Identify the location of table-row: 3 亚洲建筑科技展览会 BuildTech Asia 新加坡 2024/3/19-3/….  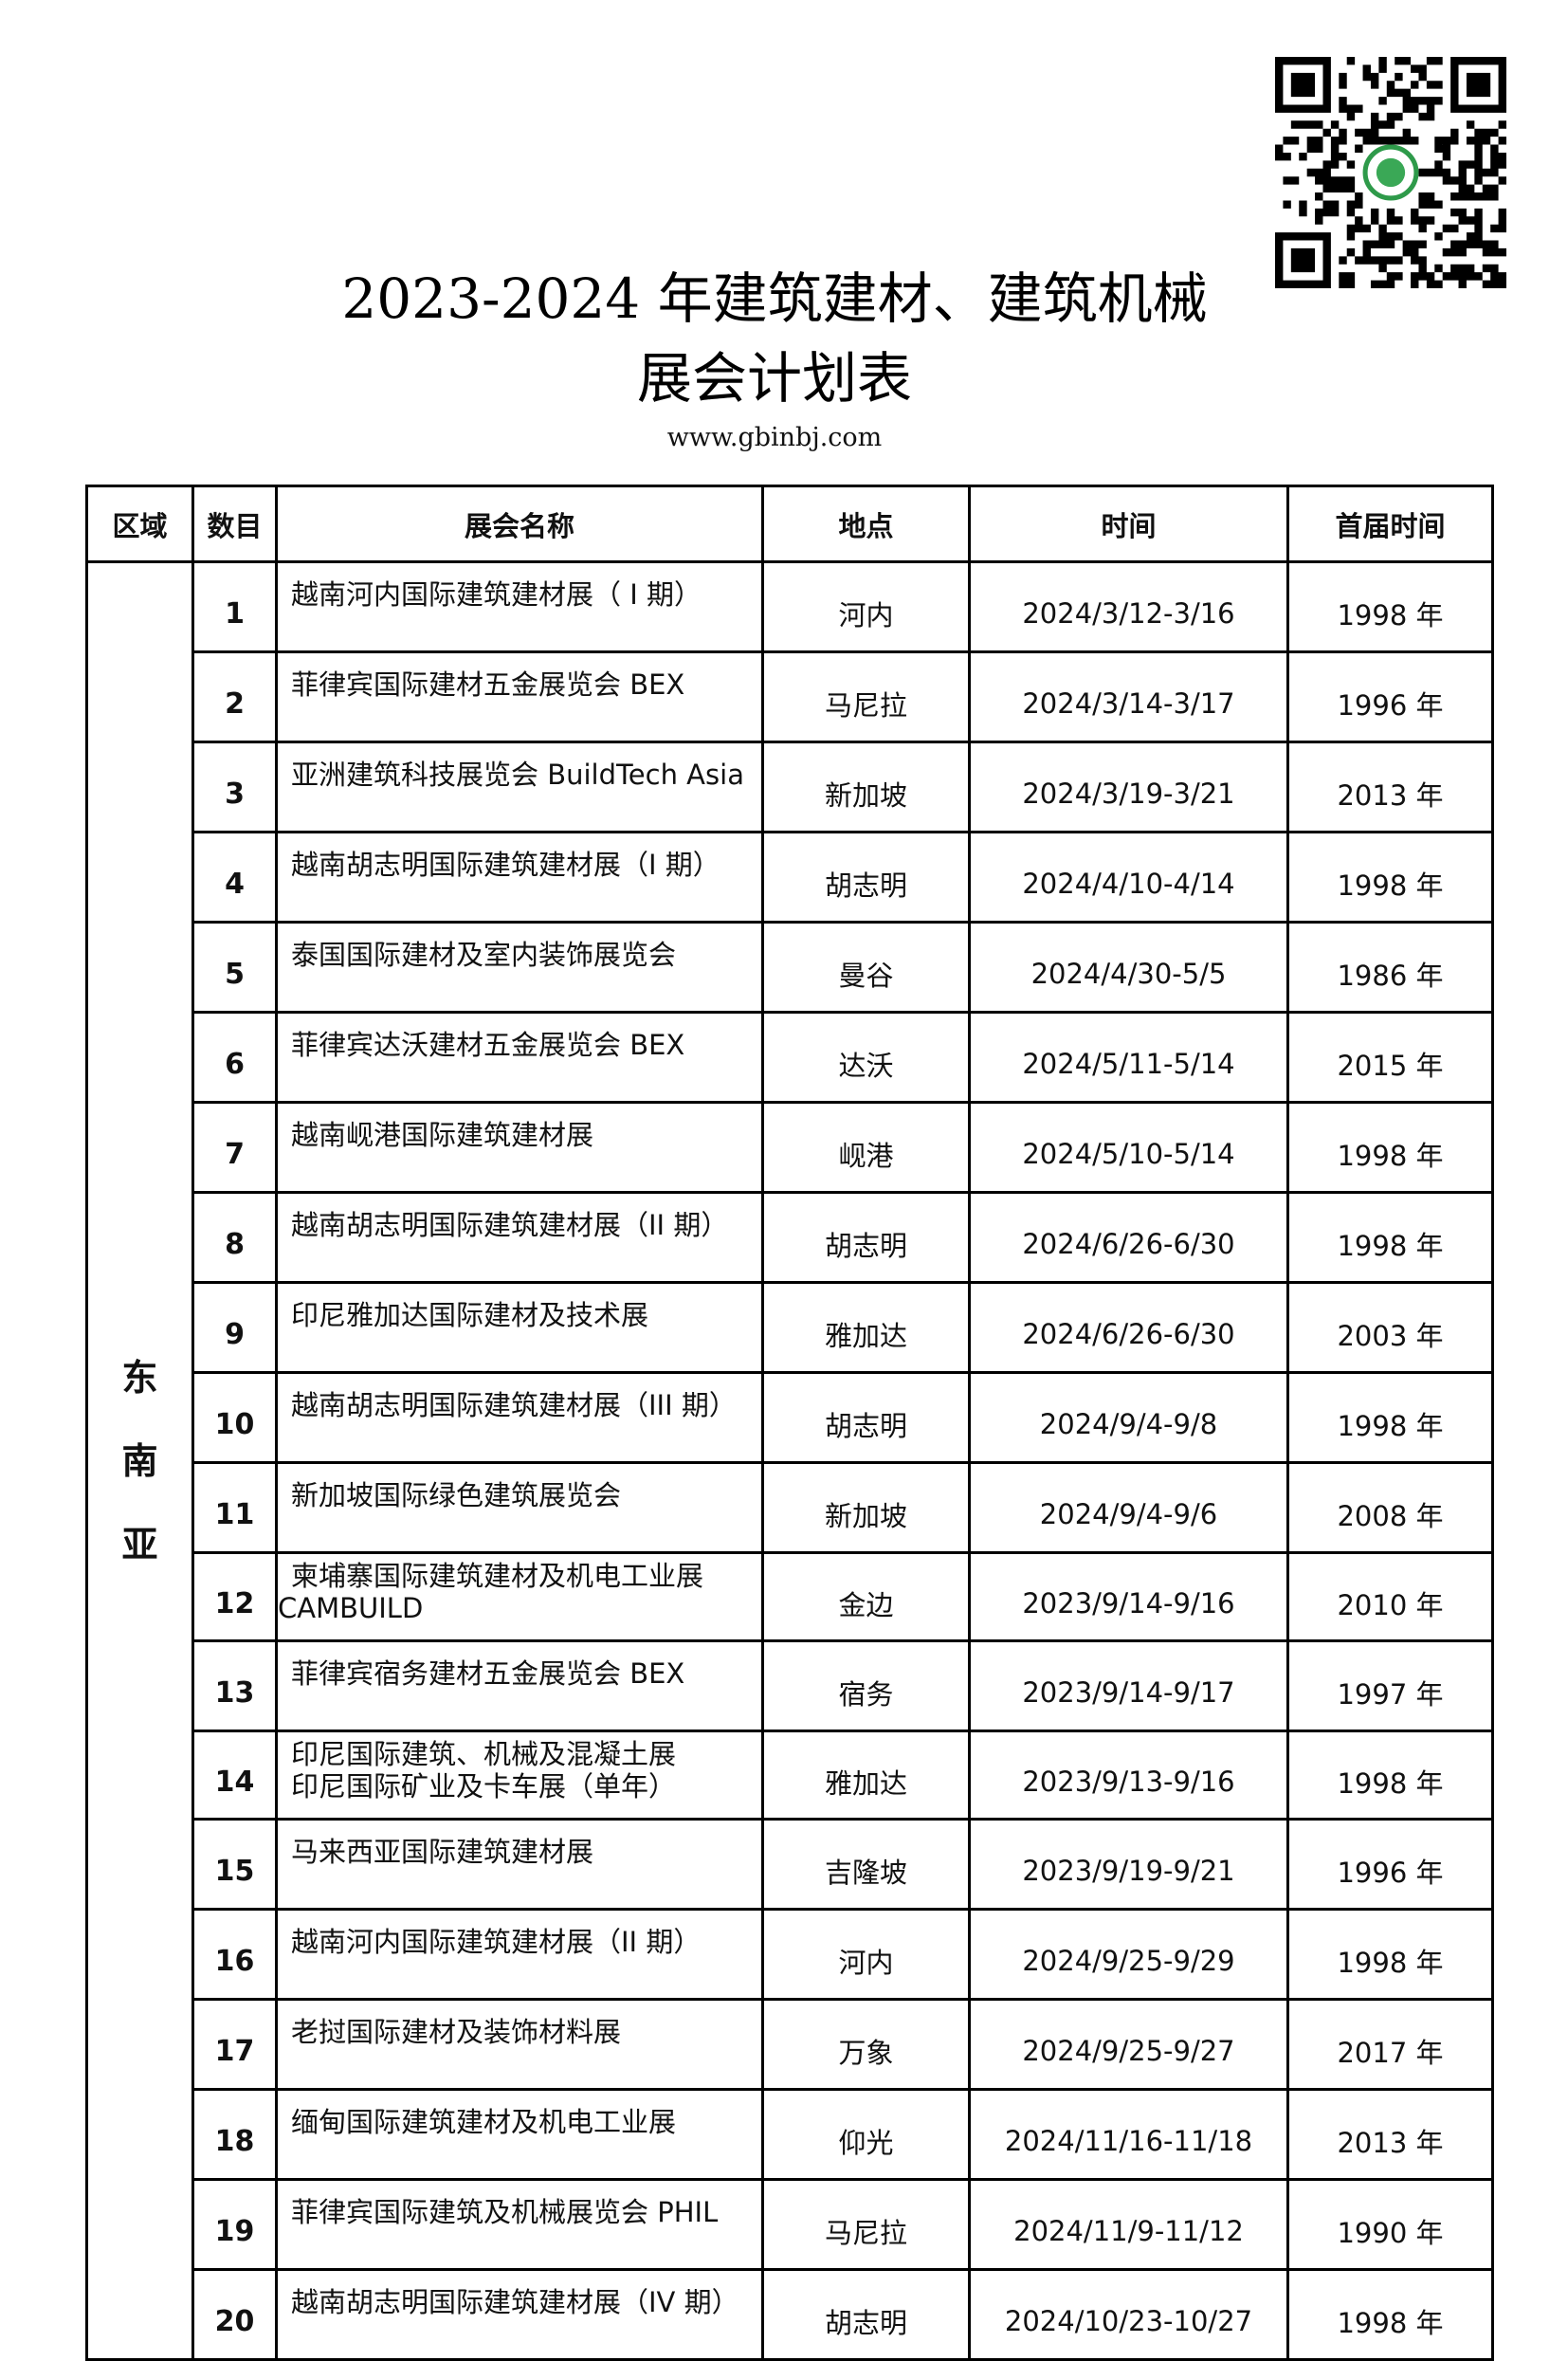
(790, 787).